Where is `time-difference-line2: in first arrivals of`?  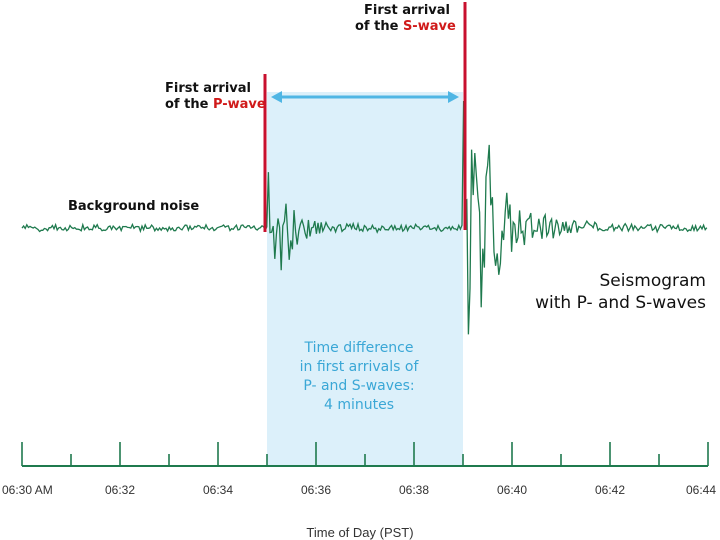
time-difference-line2: in first arrivals of is located at coordinates (359, 367).